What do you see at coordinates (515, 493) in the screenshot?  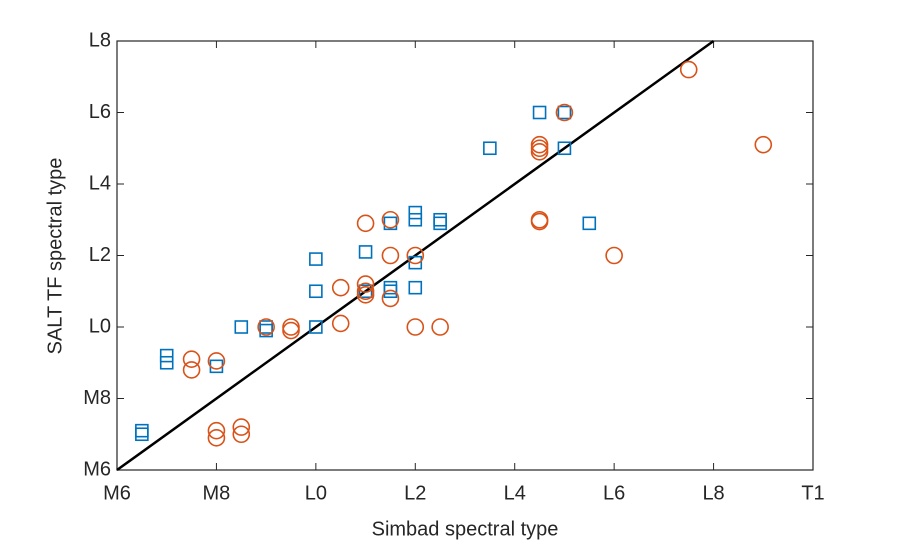 I see `x-tick-label: L4` at bounding box center [515, 493].